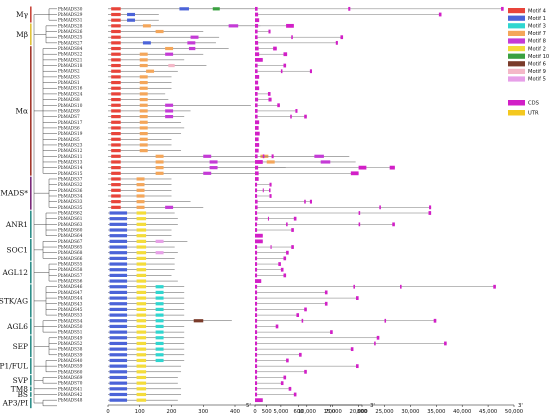 This screenshot has height=419, width=550. What do you see at coordinates (70, 218) in the screenshot?
I see `gene-name: PbMADS61` at bounding box center [70, 218].